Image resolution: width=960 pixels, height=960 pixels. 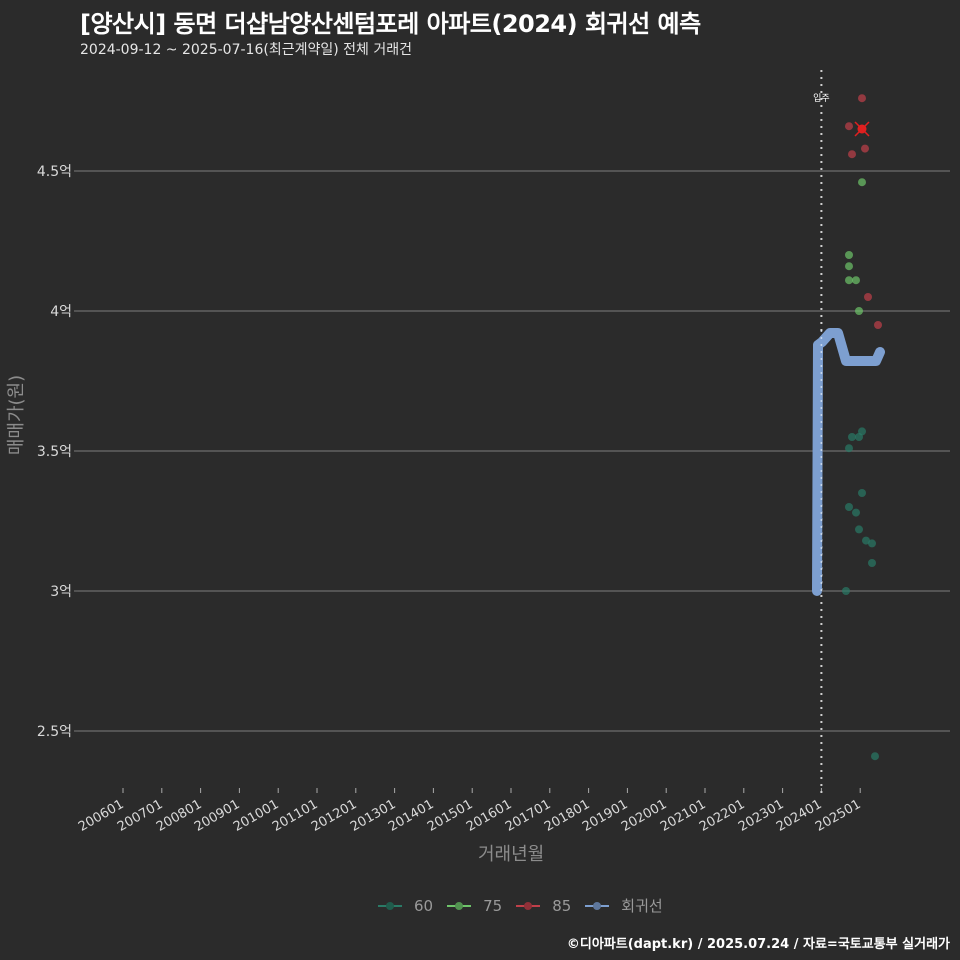 I want to click on legend-item: 75, so click(x=474, y=906).